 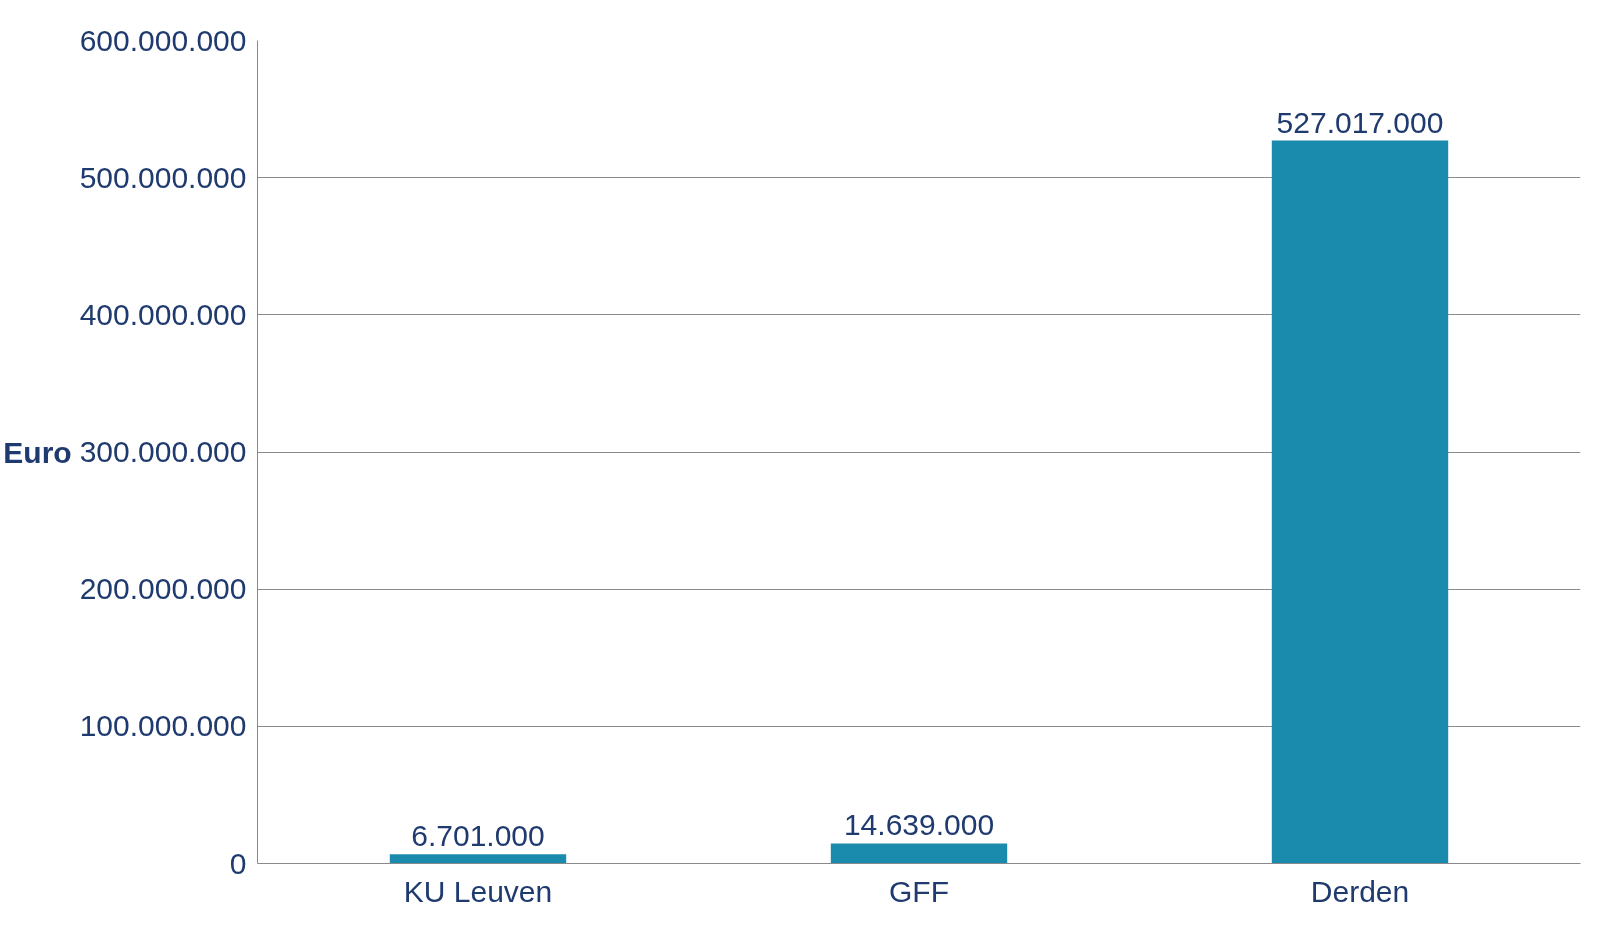 I want to click on x-tick-label: Derden, so click(x=1360, y=891).